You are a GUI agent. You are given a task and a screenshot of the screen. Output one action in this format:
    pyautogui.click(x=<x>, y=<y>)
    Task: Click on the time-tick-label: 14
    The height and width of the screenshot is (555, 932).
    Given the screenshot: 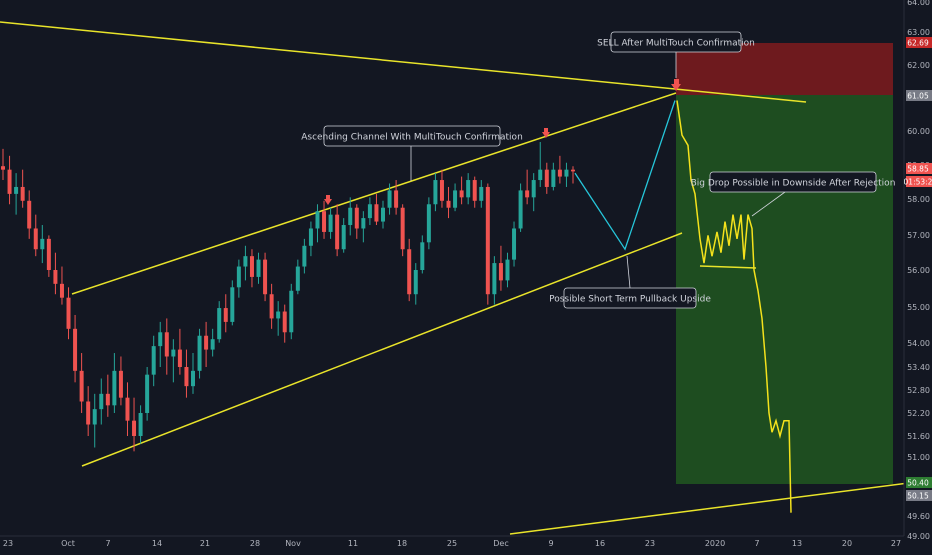 What is the action you would take?
    pyautogui.click(x=157, y=543)
    